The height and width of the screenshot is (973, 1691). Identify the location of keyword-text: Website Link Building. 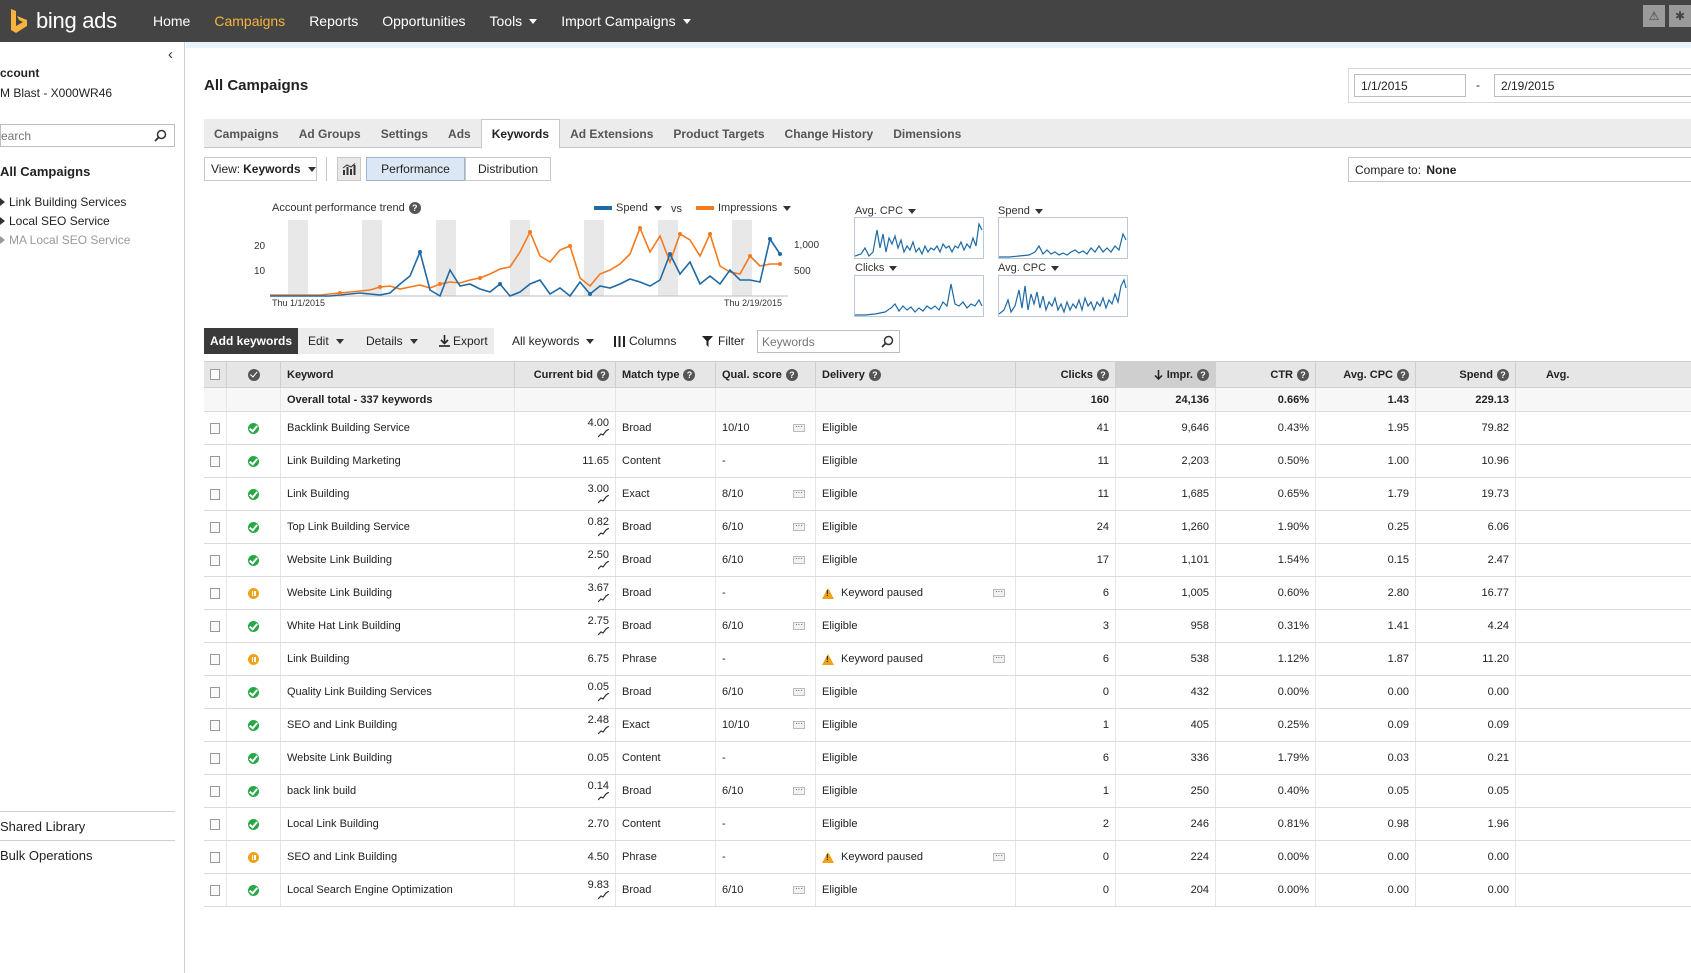
(339, 593).